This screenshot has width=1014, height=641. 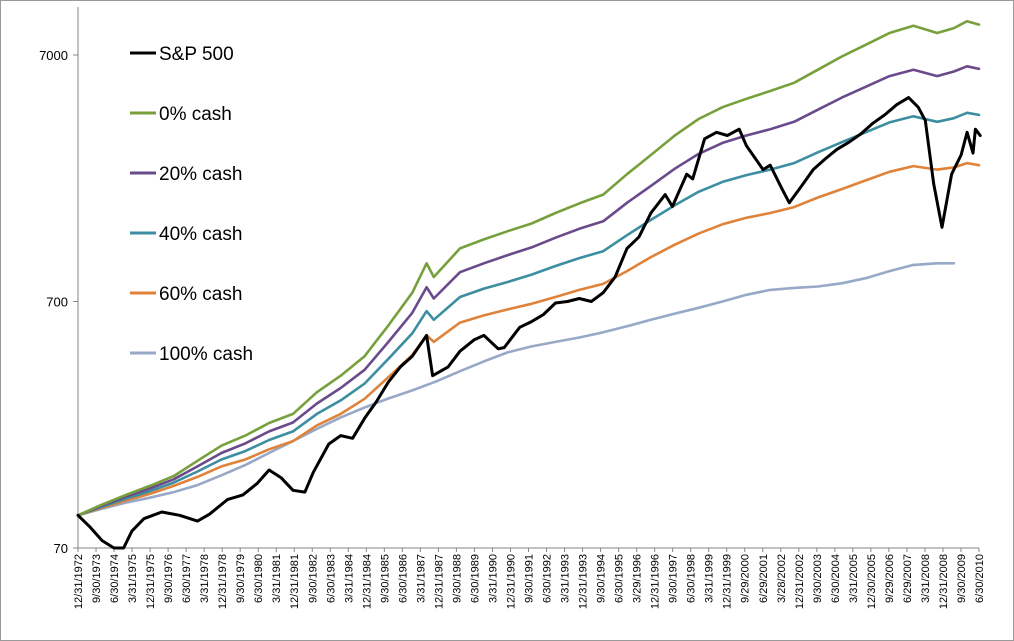 I want to click on x-tick-label: 9/30/1994, so click(x=602, y=578).